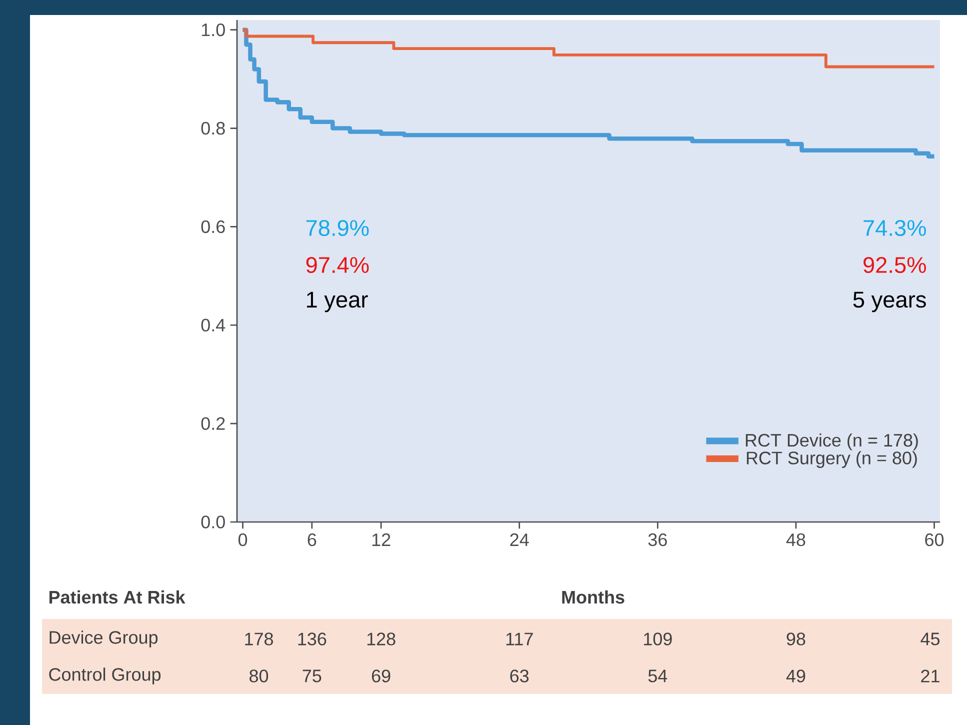 Image resolution: width=967 pixels, height=725 pixels. I want to click on y-tick-label: 0.0, so click(213, 522).